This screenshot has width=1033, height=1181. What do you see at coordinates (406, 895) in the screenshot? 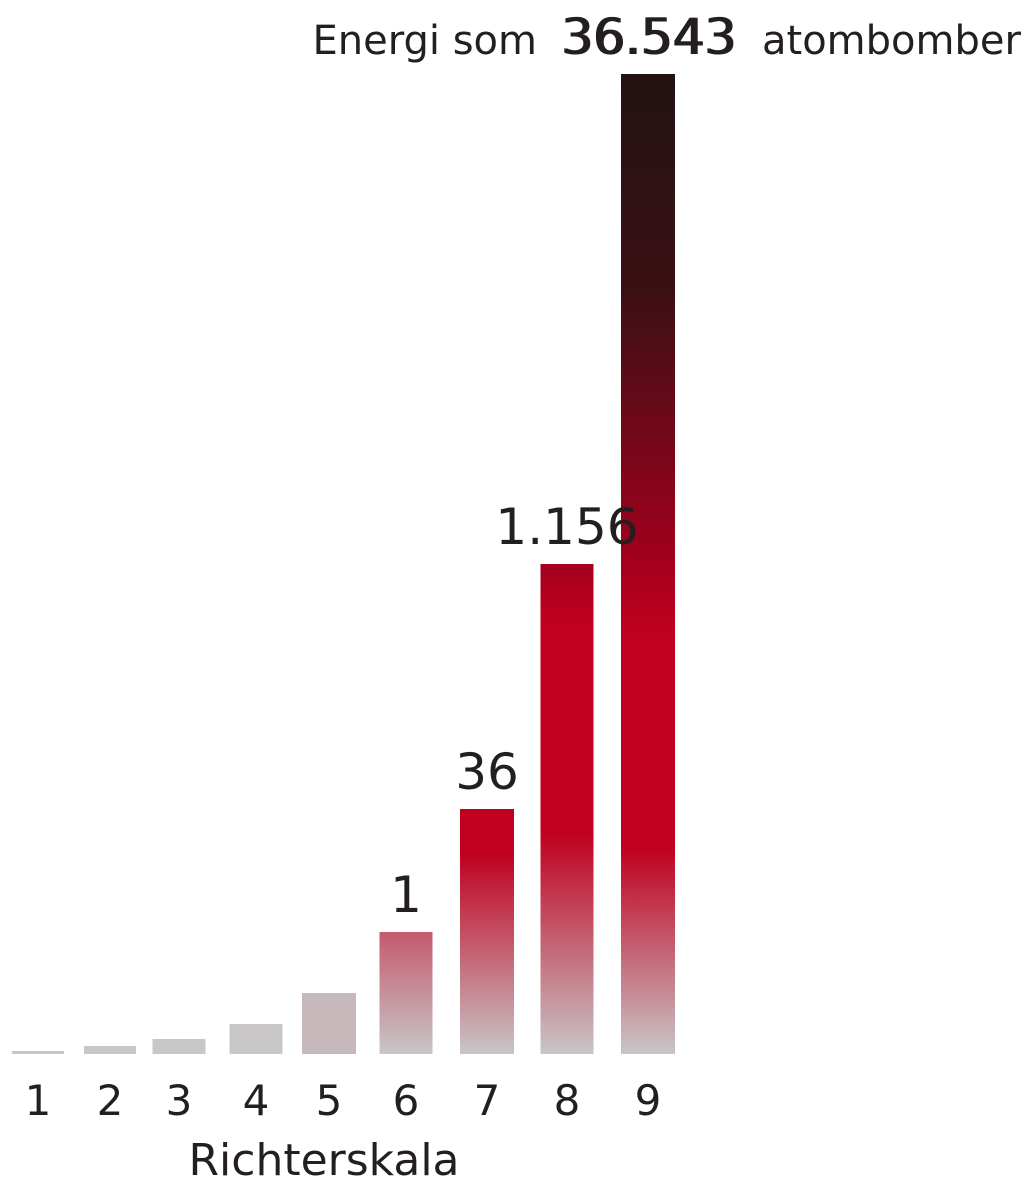
I see `value-label-6: 1` at bounding box center [406, 895].